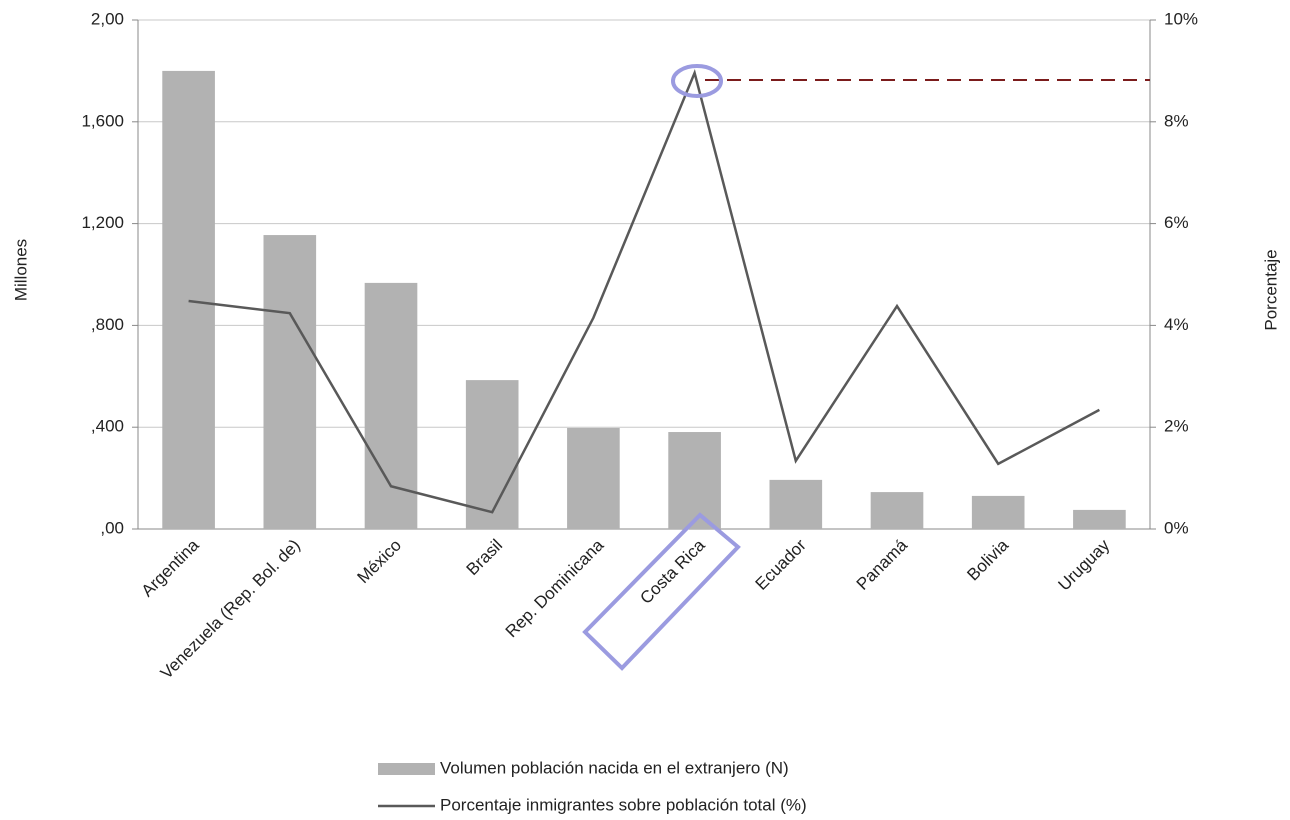 The width and height of the screenshot is (1290, 820). I want to click on y2-tick-label: 2%, so click(1176, 426).